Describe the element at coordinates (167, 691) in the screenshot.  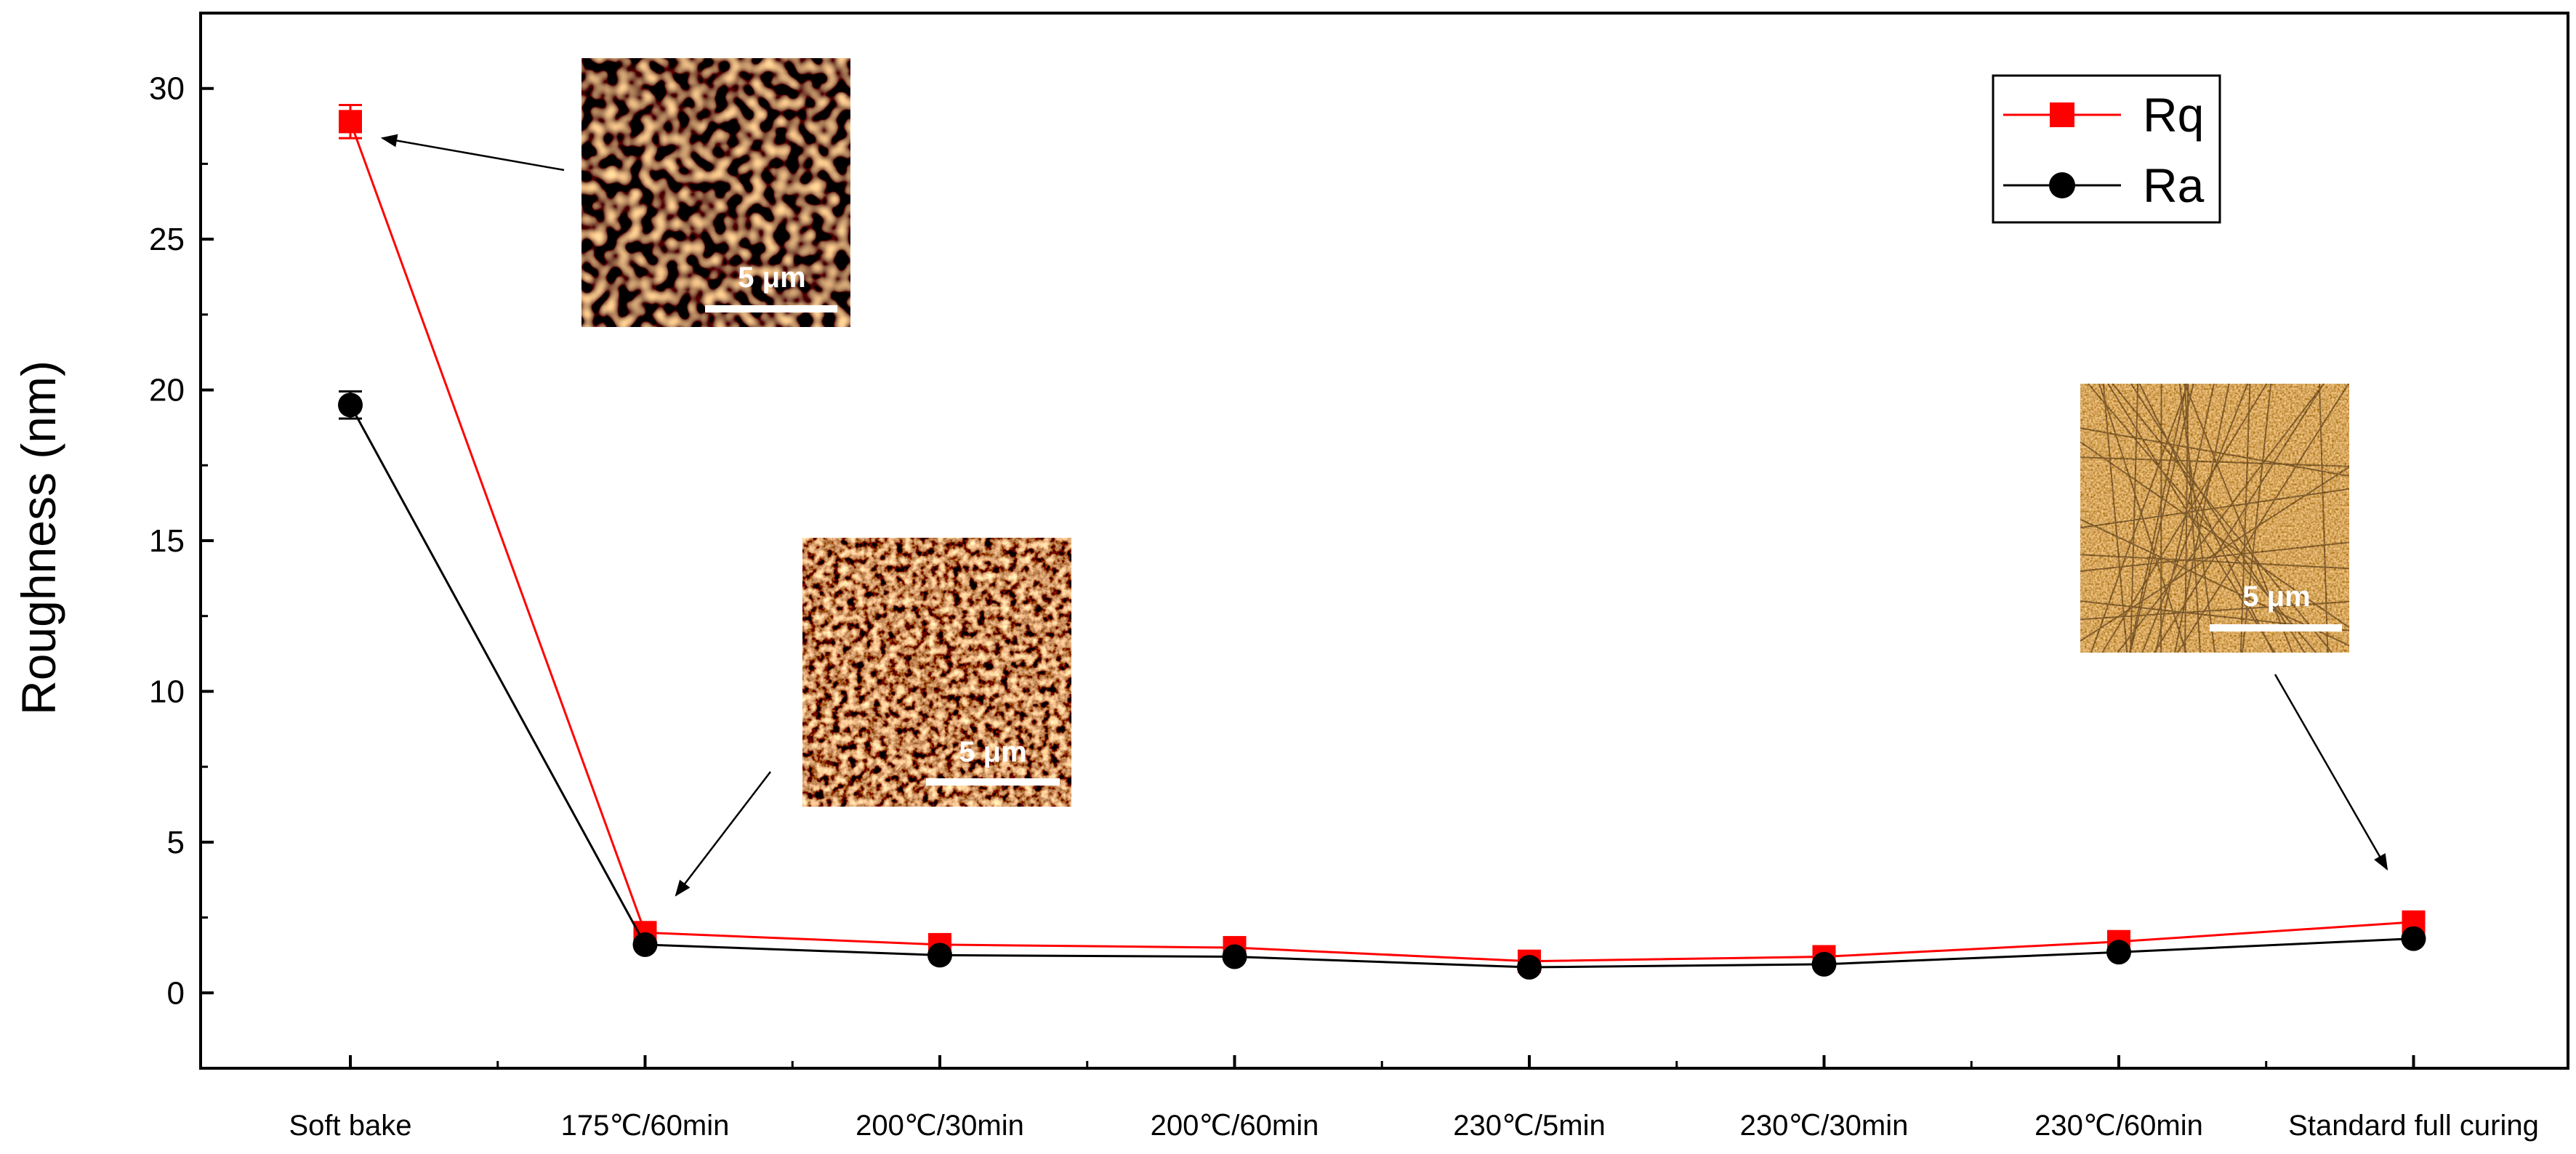
I see `y-tick-label: 10` at that location.